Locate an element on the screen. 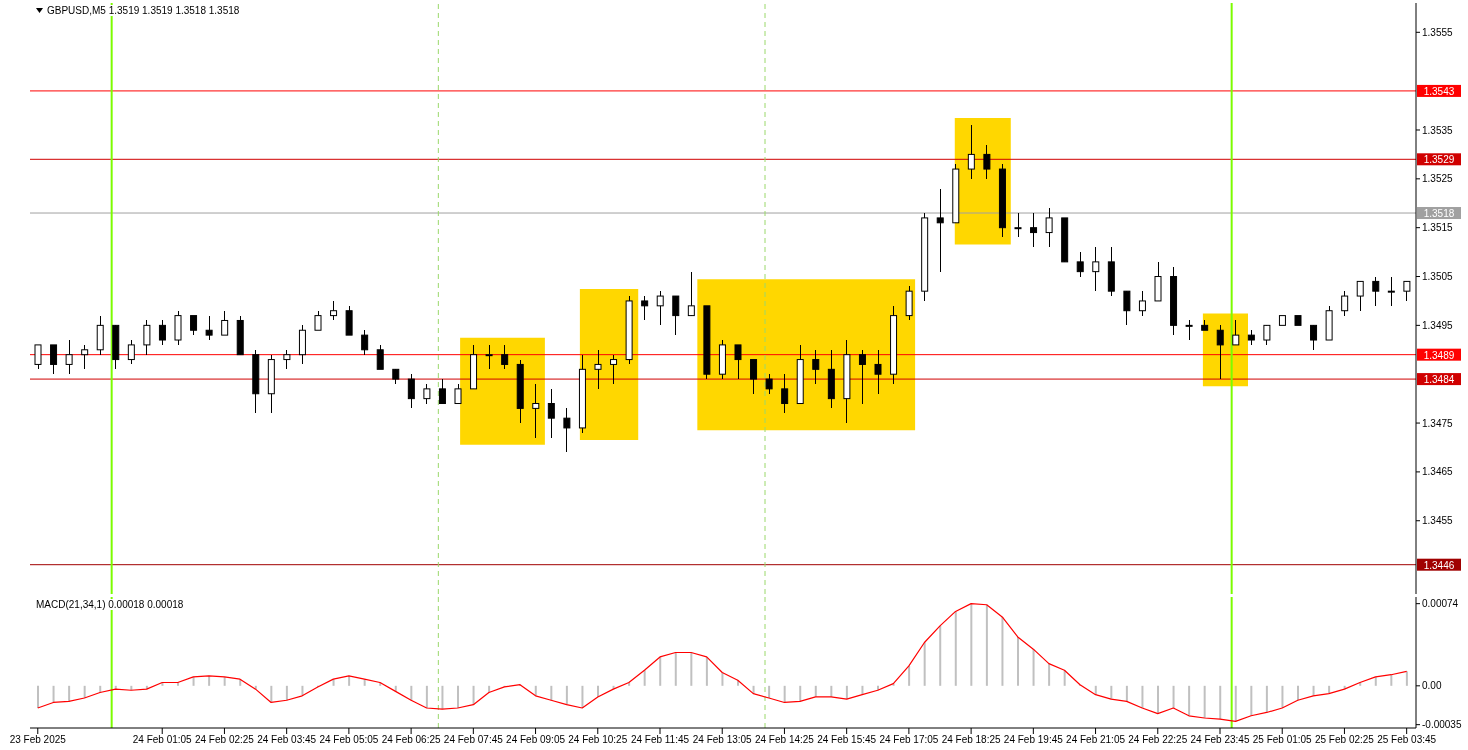 This screenshot has height=750, width=1468. y-tick-label: 1.3535 is located at coordinates (1438, 130).